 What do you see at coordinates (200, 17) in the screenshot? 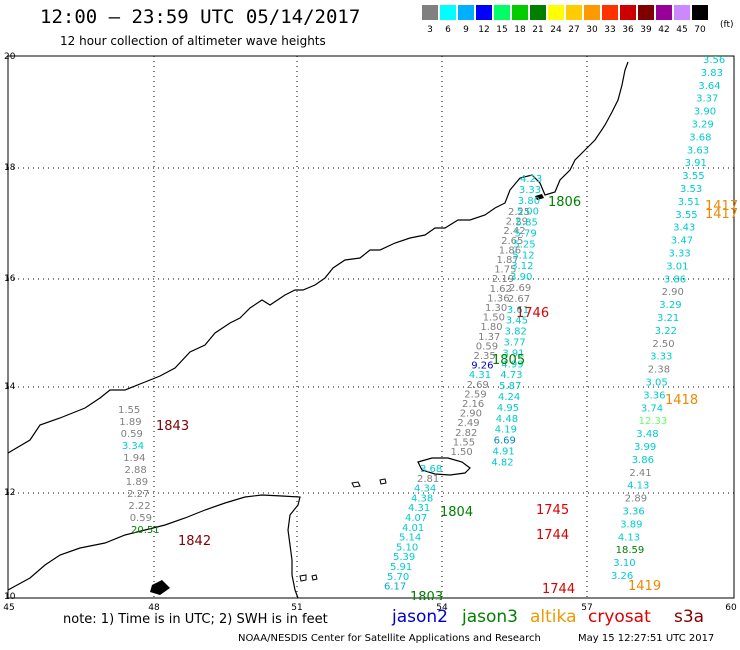
I see `chart-title: 12:00 – 23:59 UTC 05/14/2017` at bounding box center [200, 17].